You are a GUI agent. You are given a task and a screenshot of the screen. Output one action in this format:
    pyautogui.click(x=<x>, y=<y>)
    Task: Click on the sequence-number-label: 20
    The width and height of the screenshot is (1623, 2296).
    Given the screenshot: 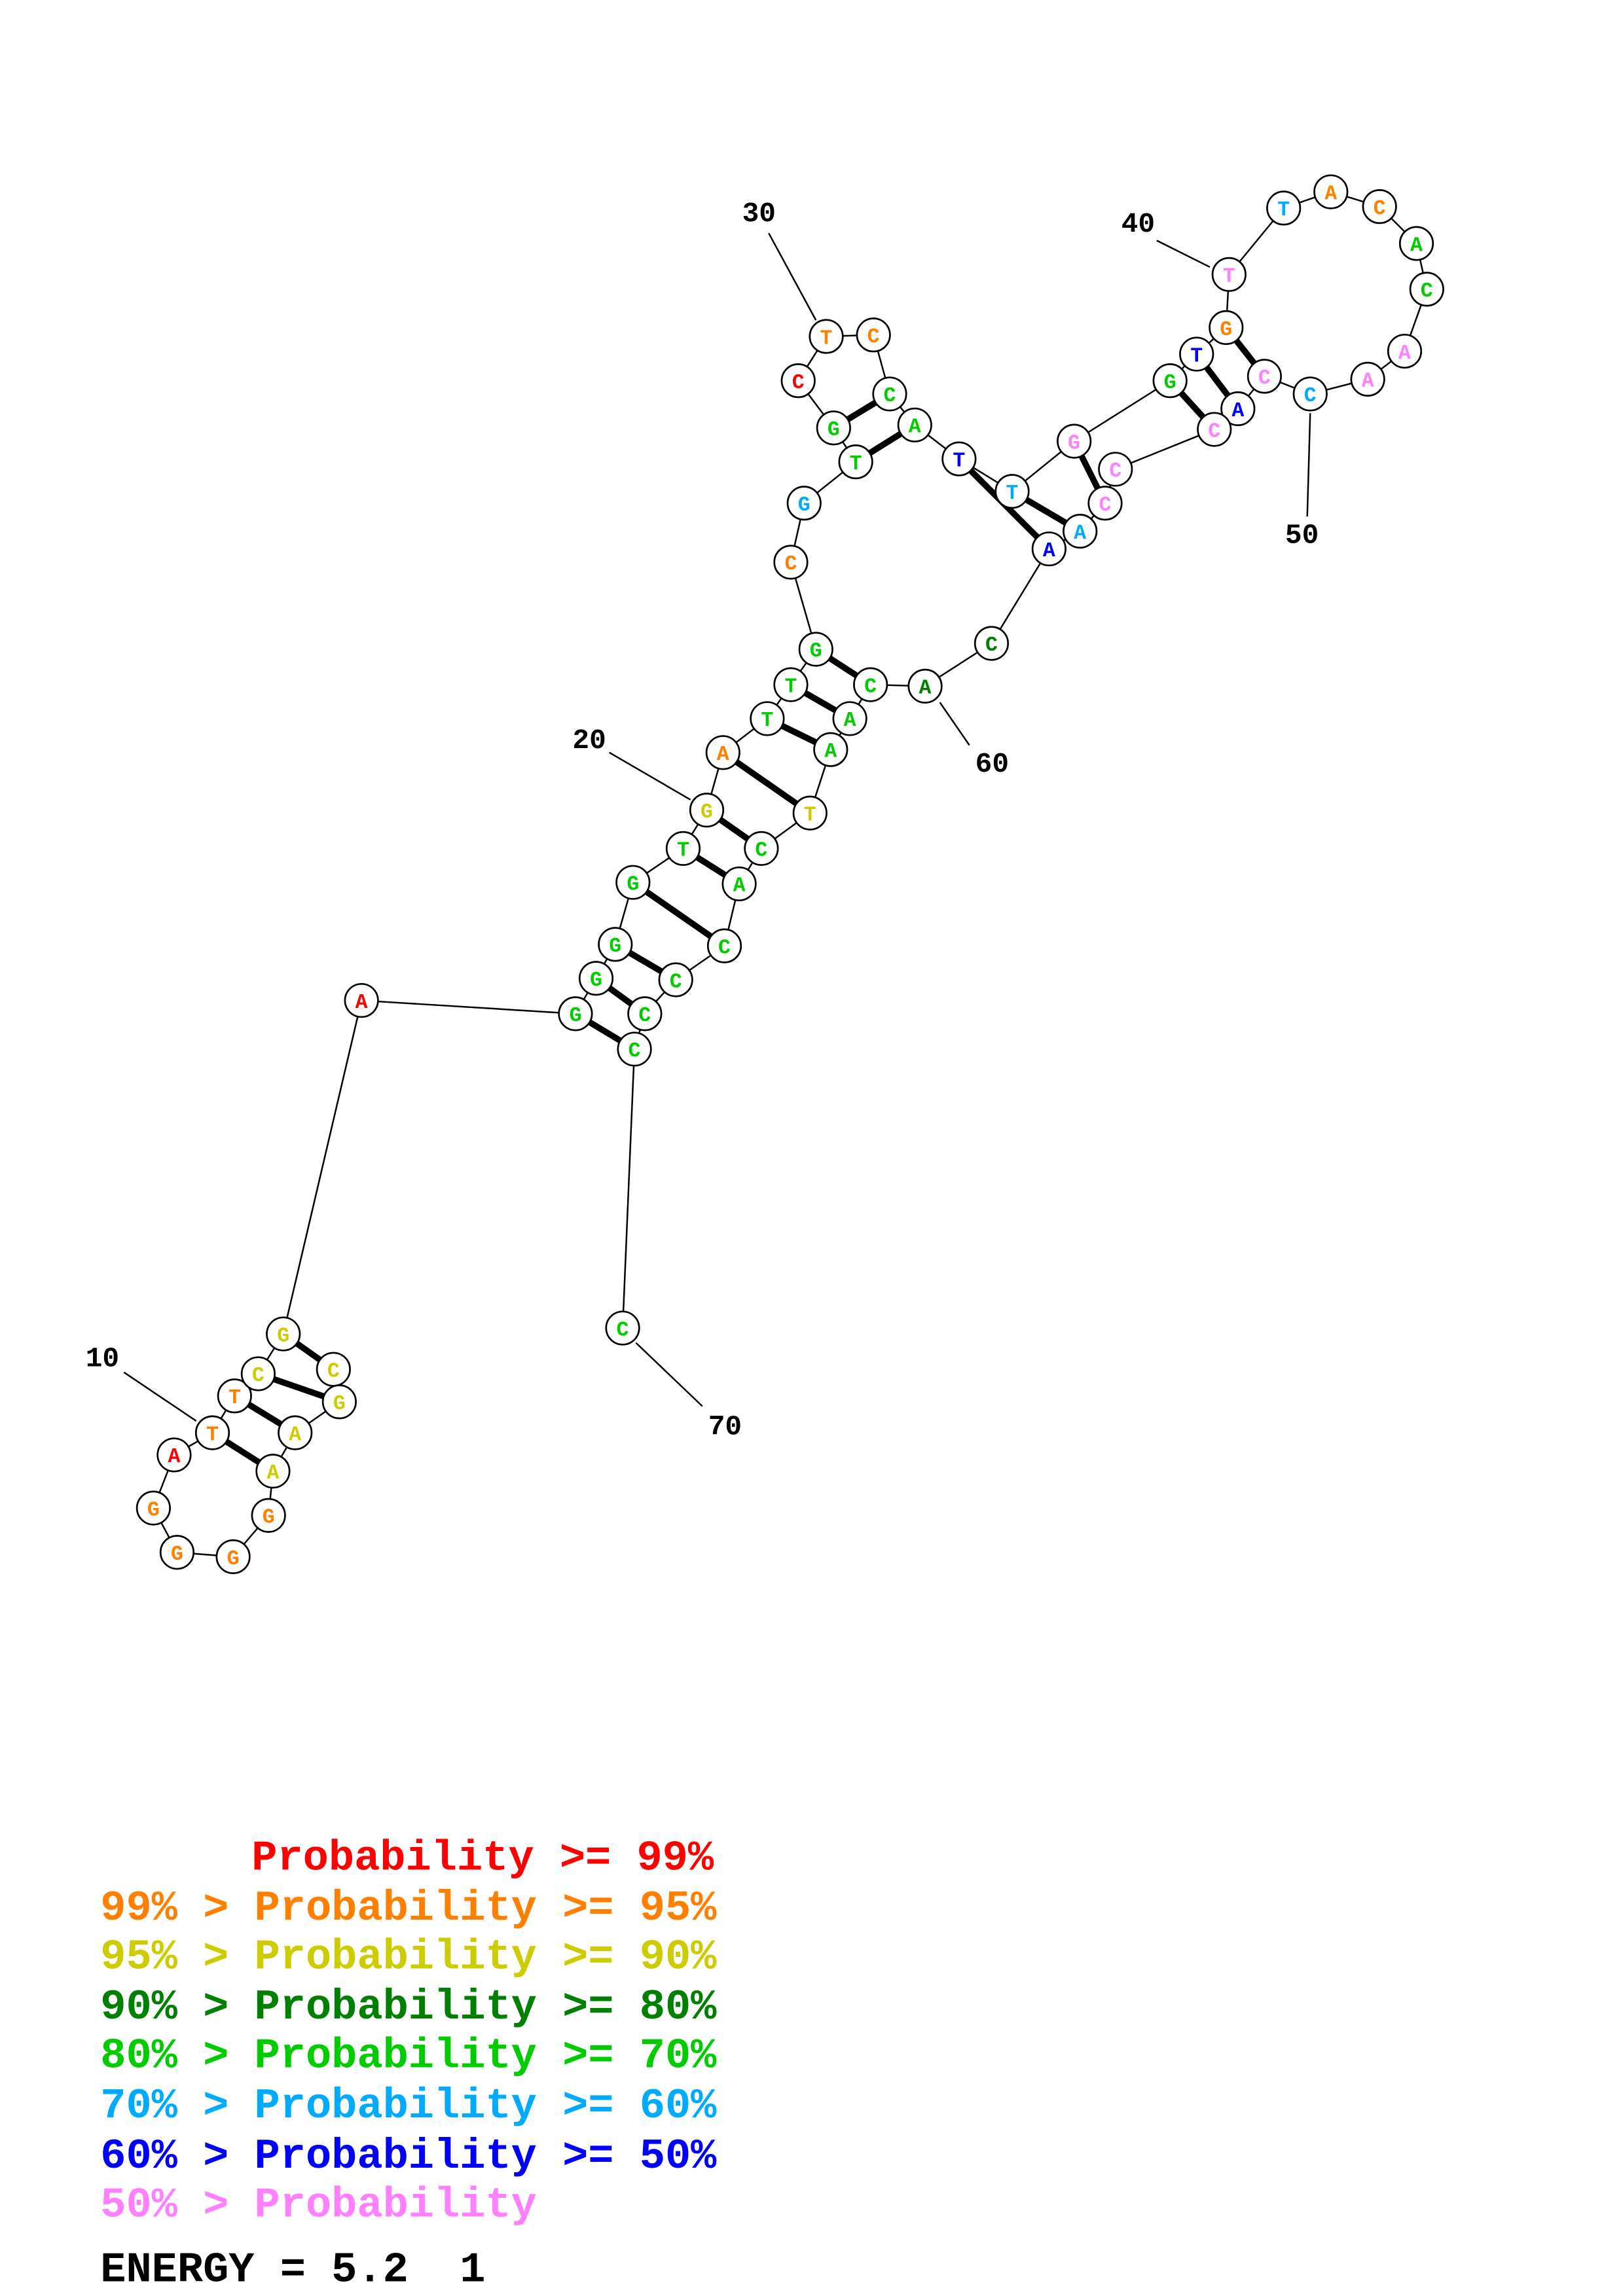 What is the action you would take?
    pyautogui.click(x=589, y=741)
    